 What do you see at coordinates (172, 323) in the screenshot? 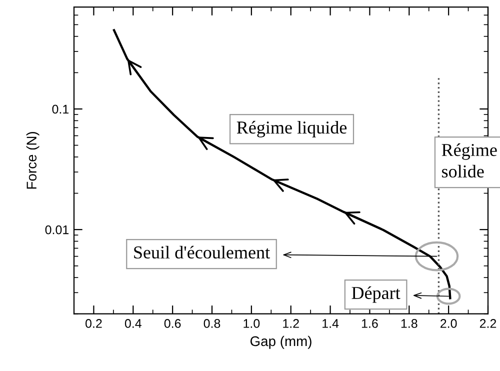
I see `x-tick-label: 0.6` at bounding box center [172, 323].